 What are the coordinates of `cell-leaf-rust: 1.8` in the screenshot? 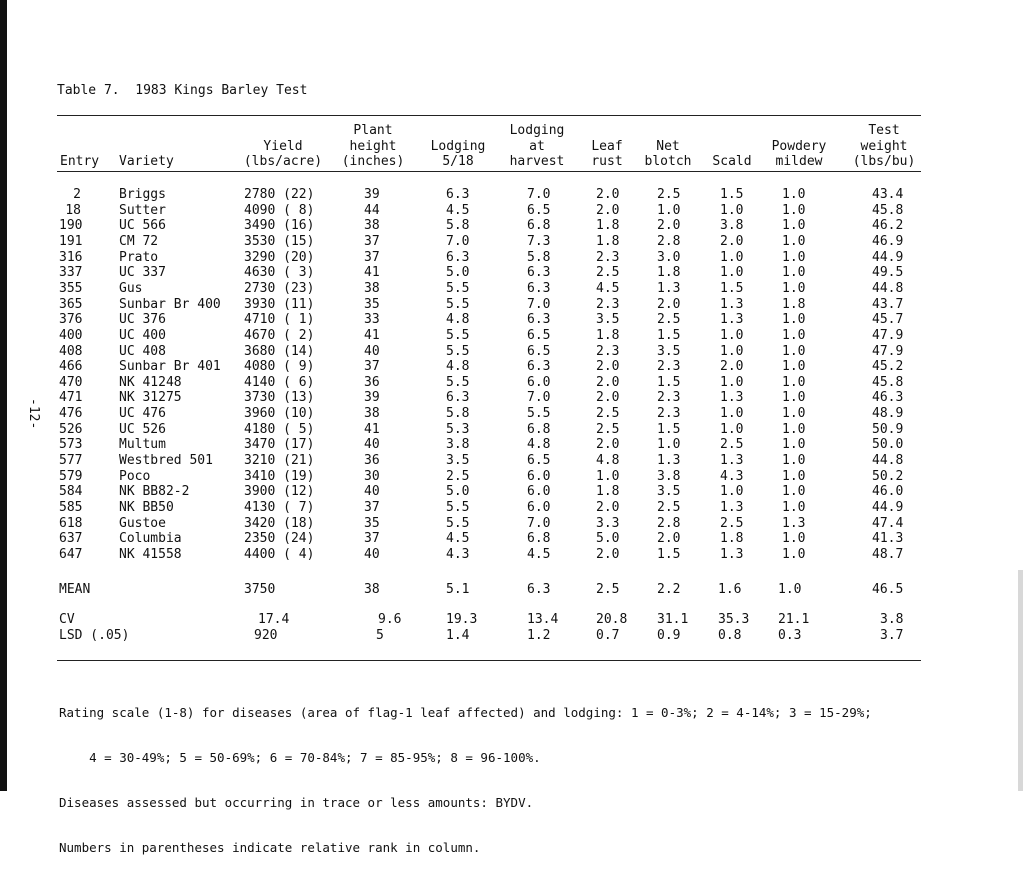 It's located at (608, 241).